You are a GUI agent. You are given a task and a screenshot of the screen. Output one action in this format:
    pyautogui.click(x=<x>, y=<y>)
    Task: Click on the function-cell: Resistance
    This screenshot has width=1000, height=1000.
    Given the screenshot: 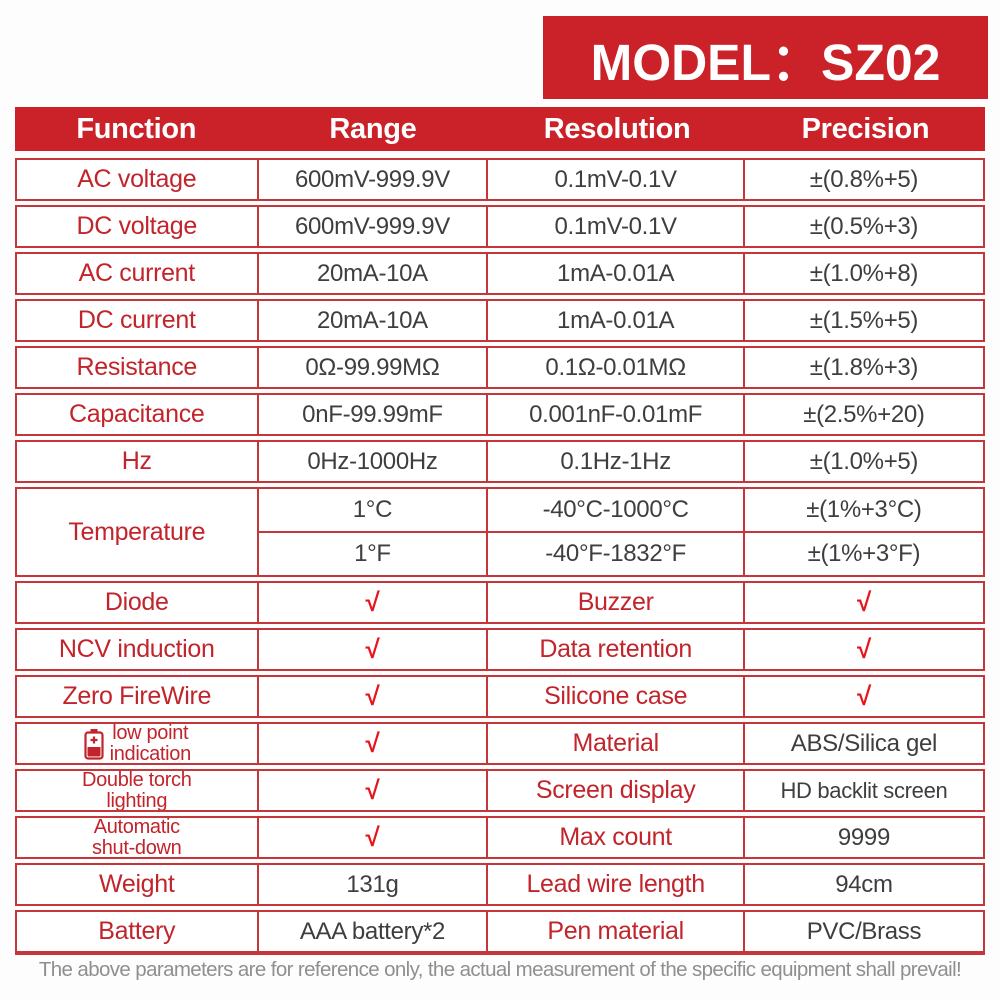 What is the action you would take?
    pyautogui.click(x=138, y=367)
    